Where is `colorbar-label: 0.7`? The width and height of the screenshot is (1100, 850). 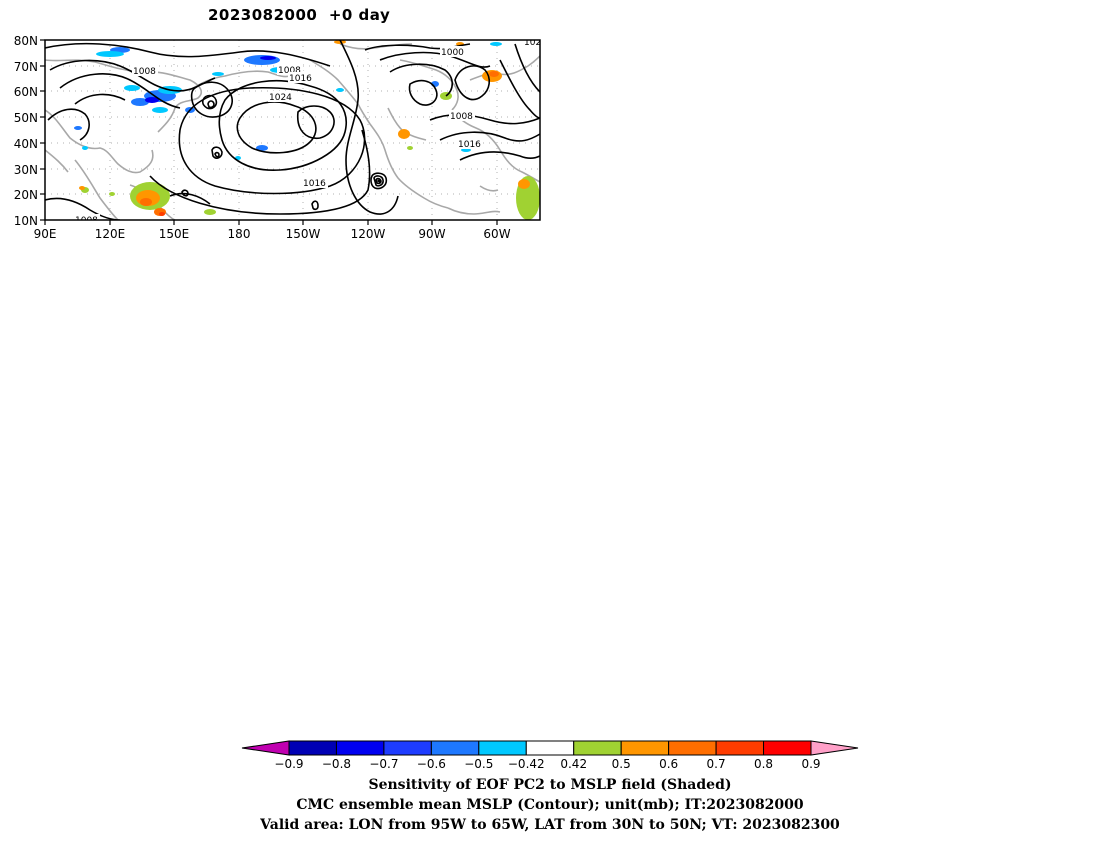 colorbar-label: 0.7 is located at coordinates (716, 764).